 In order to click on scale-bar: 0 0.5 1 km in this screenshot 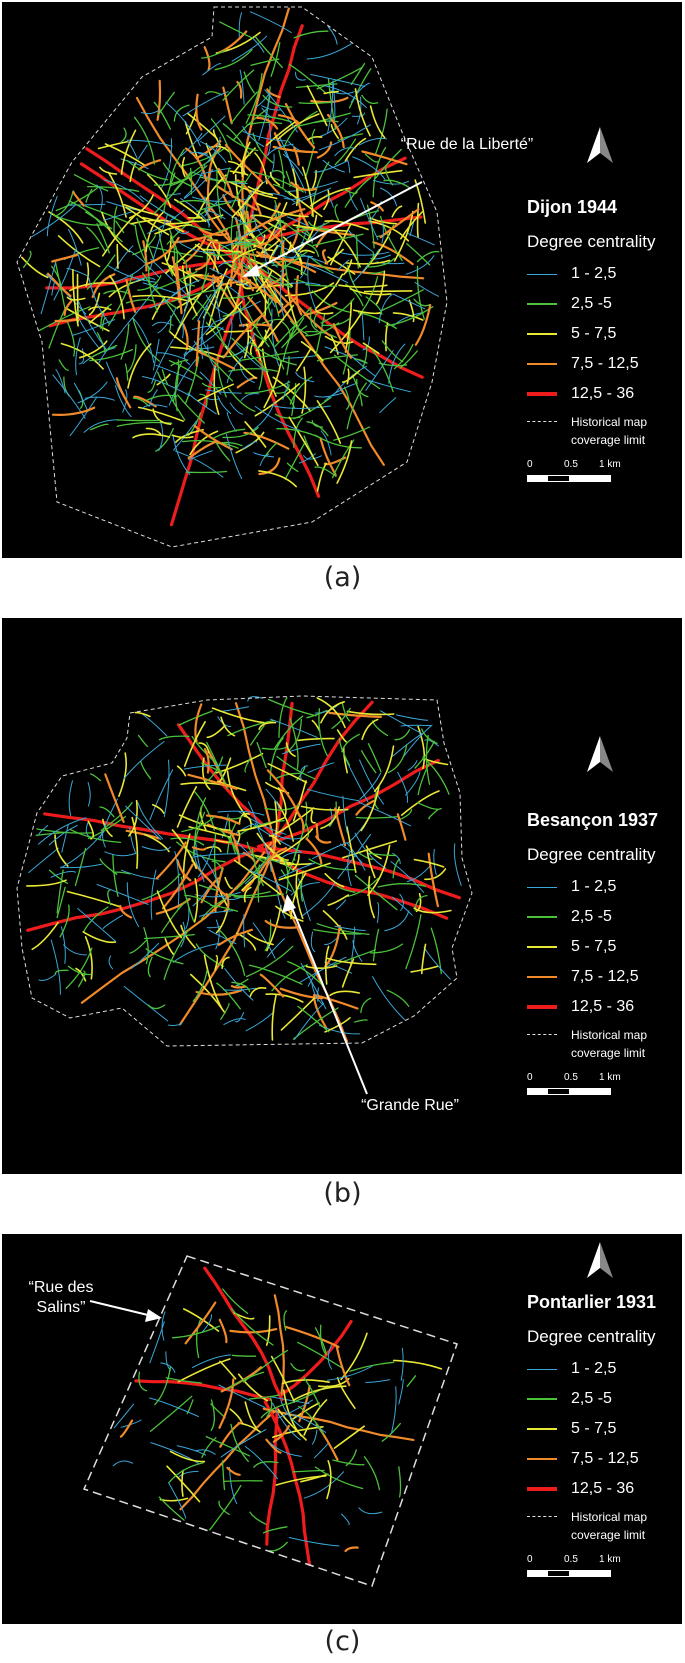, I will do `click(604, 1571)`.